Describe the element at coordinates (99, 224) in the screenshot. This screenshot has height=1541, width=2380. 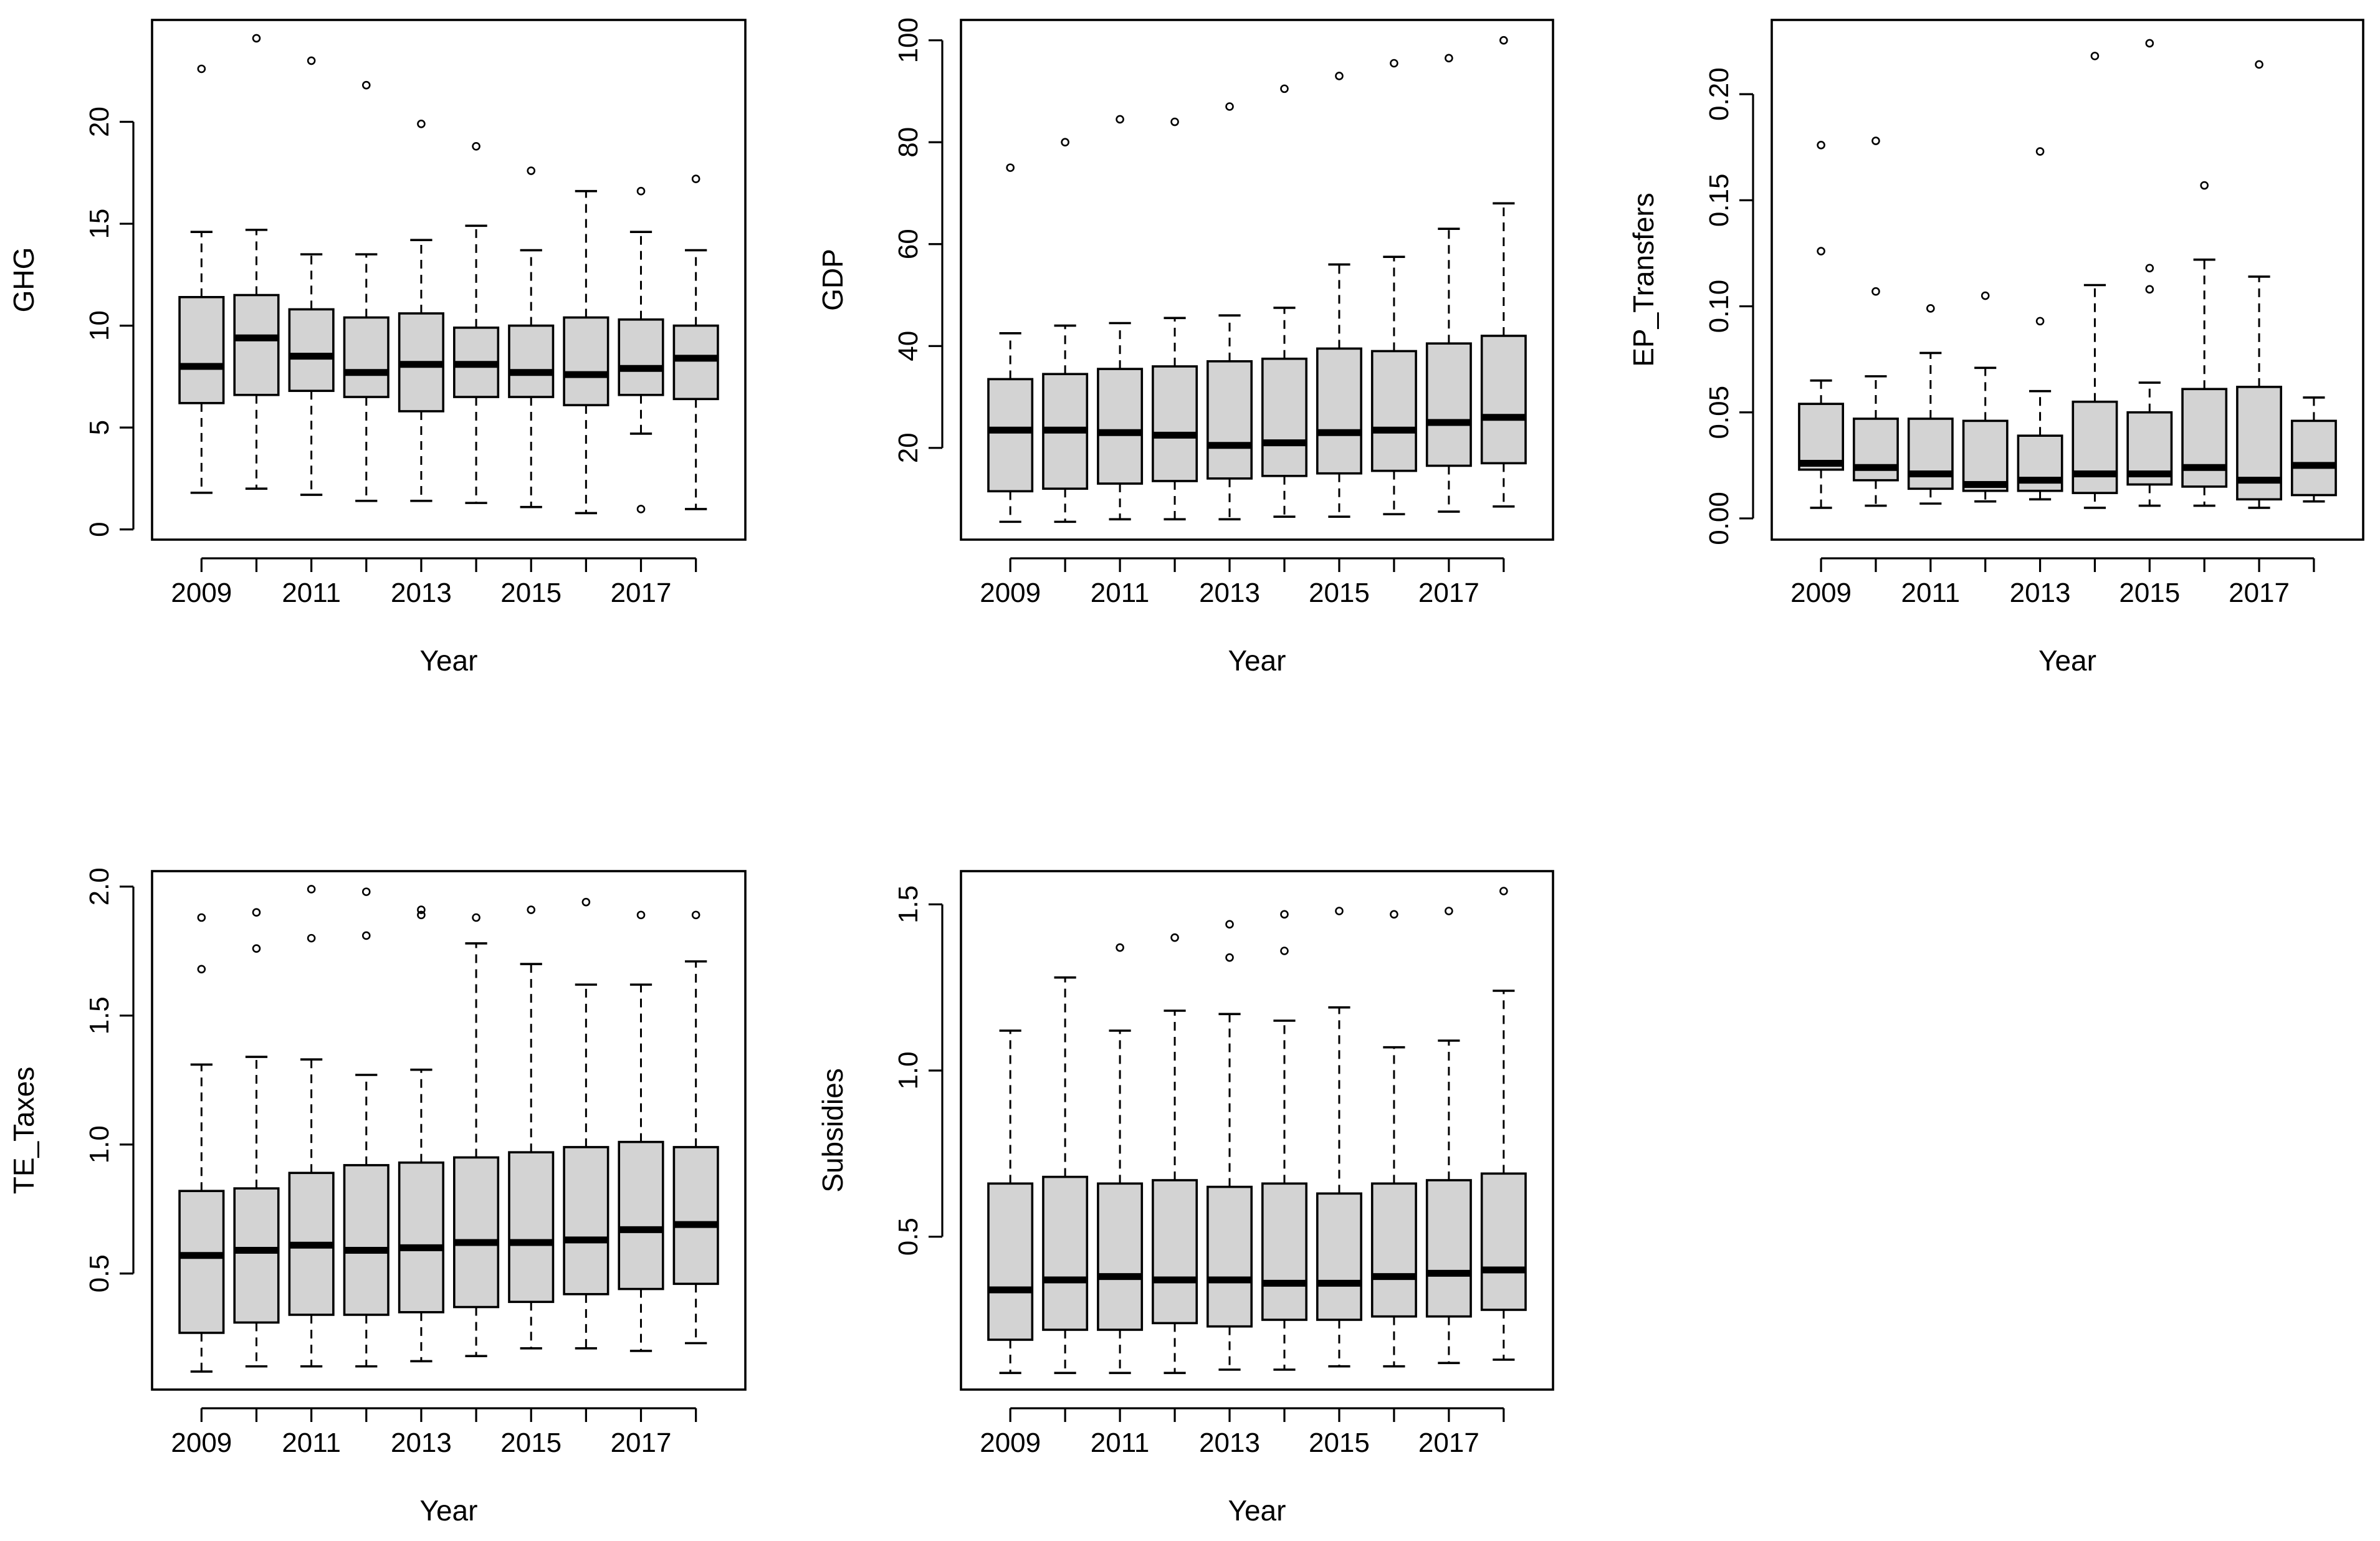
I see `y-tick-label: 15` at that location.